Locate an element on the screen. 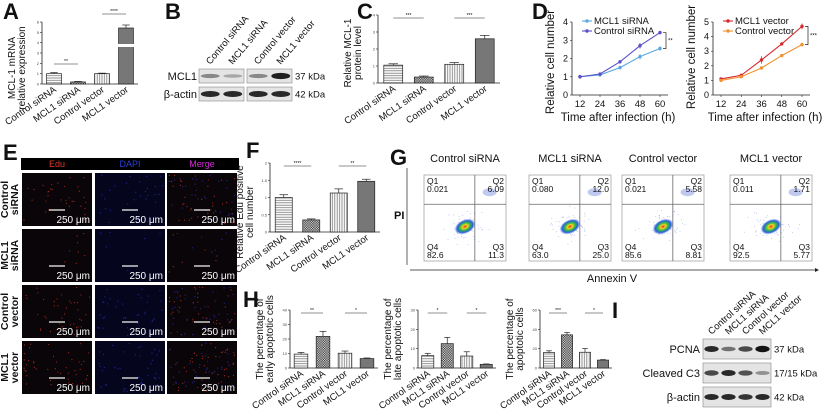  quadrant-q2-value: 1.71 is located at coordinates (801, 189).